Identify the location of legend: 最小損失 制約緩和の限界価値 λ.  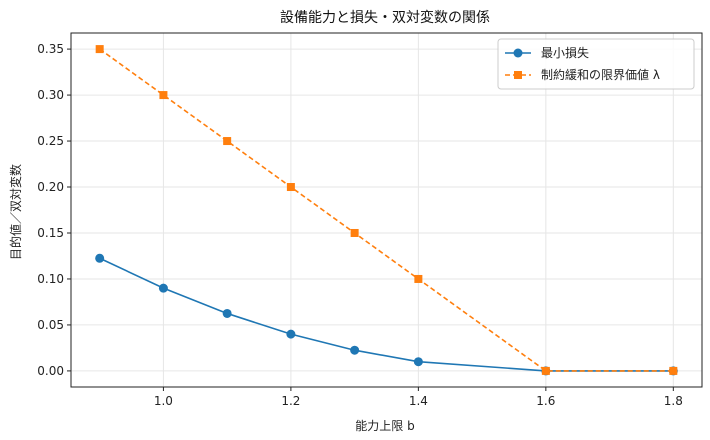
(596, 64).